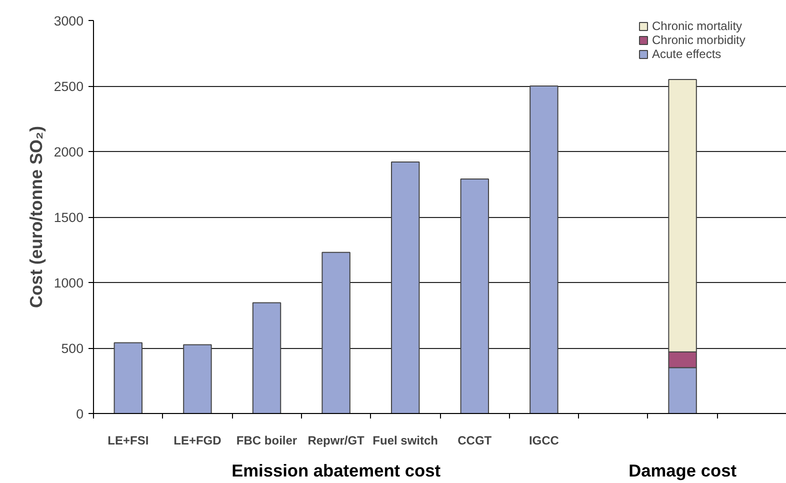 The image size is (786, 483). Describe the element at coordinates (69, 283) in the screenshot. I see `y-tick-label: 1000` at that location.